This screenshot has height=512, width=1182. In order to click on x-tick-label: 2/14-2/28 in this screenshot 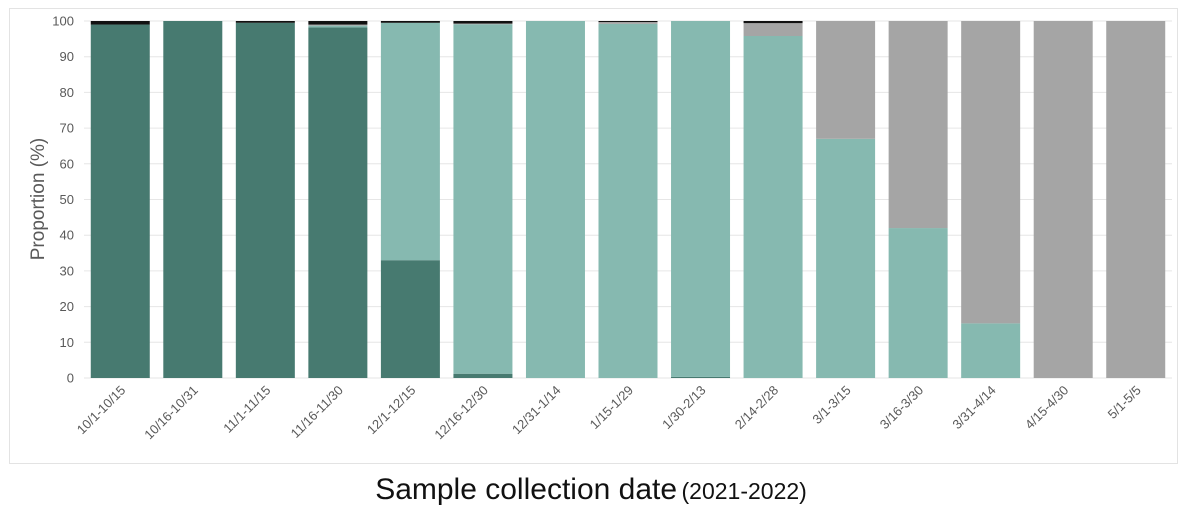, I will do `click(756, 407)`.